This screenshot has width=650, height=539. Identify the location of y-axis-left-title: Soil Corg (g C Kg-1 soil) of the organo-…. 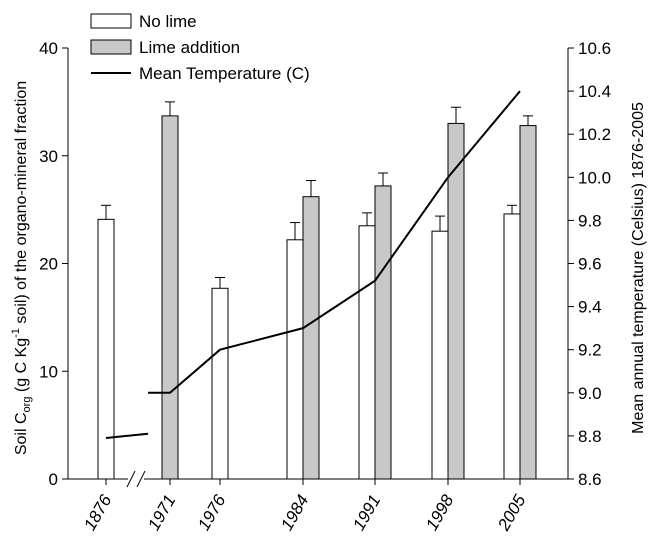
(21, 268).